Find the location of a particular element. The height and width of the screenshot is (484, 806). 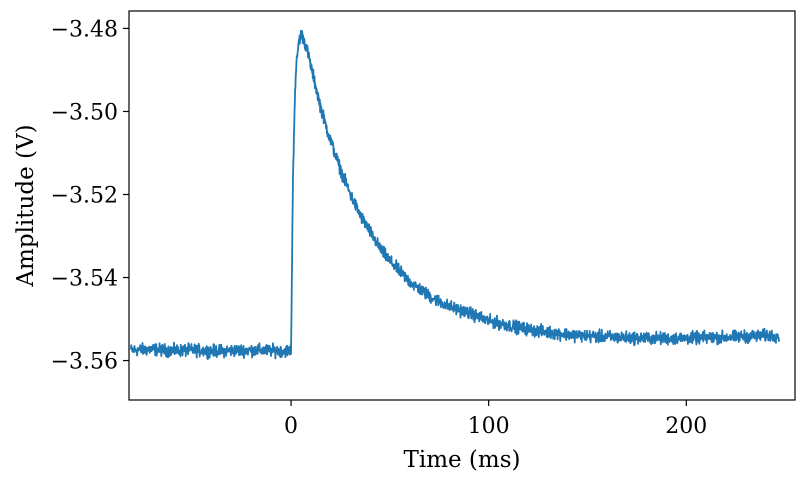

x-tick-label: 0 is located at coordinates (291, 426).